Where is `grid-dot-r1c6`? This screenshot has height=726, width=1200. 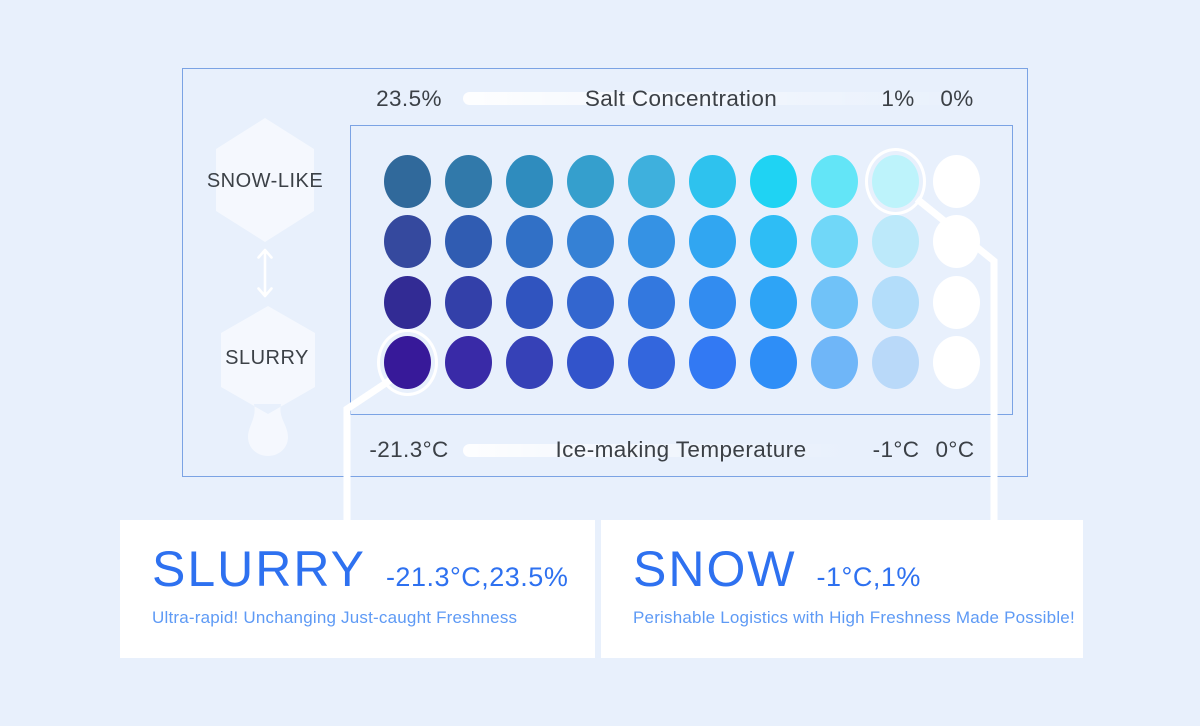
grid-dot-r1c6 is located at coordinates (712, 181).